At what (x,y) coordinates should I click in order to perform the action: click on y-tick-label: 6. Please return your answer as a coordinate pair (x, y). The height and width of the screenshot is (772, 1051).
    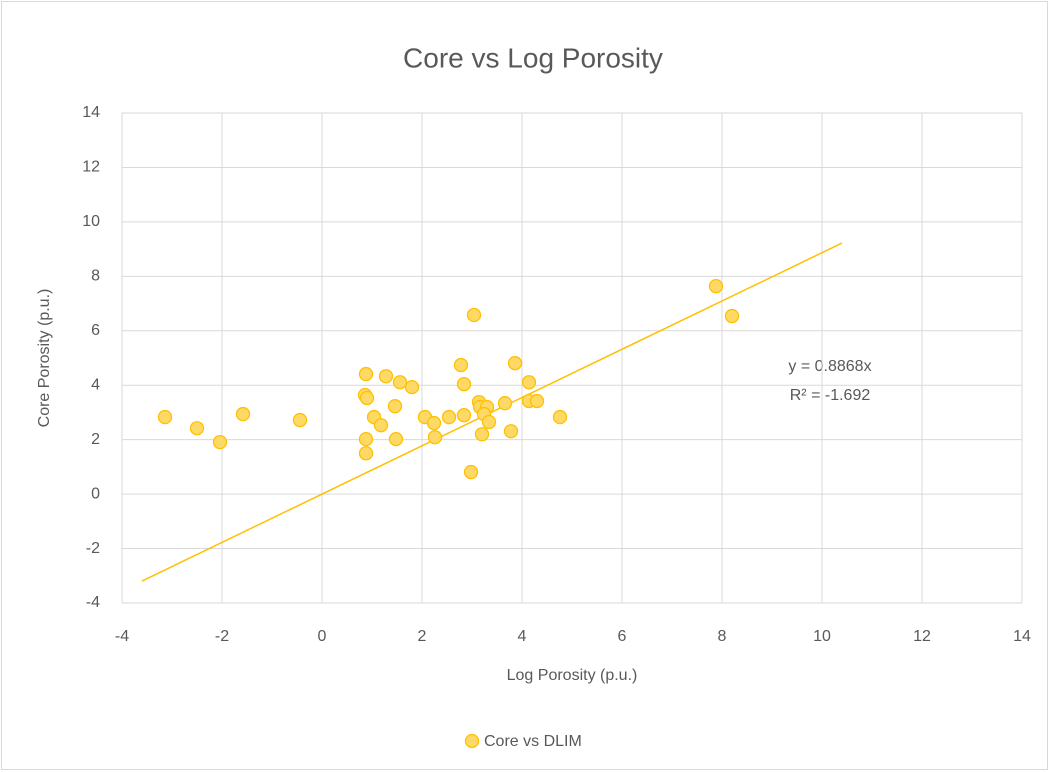
    Looking at the image, I should click on (95, 330).